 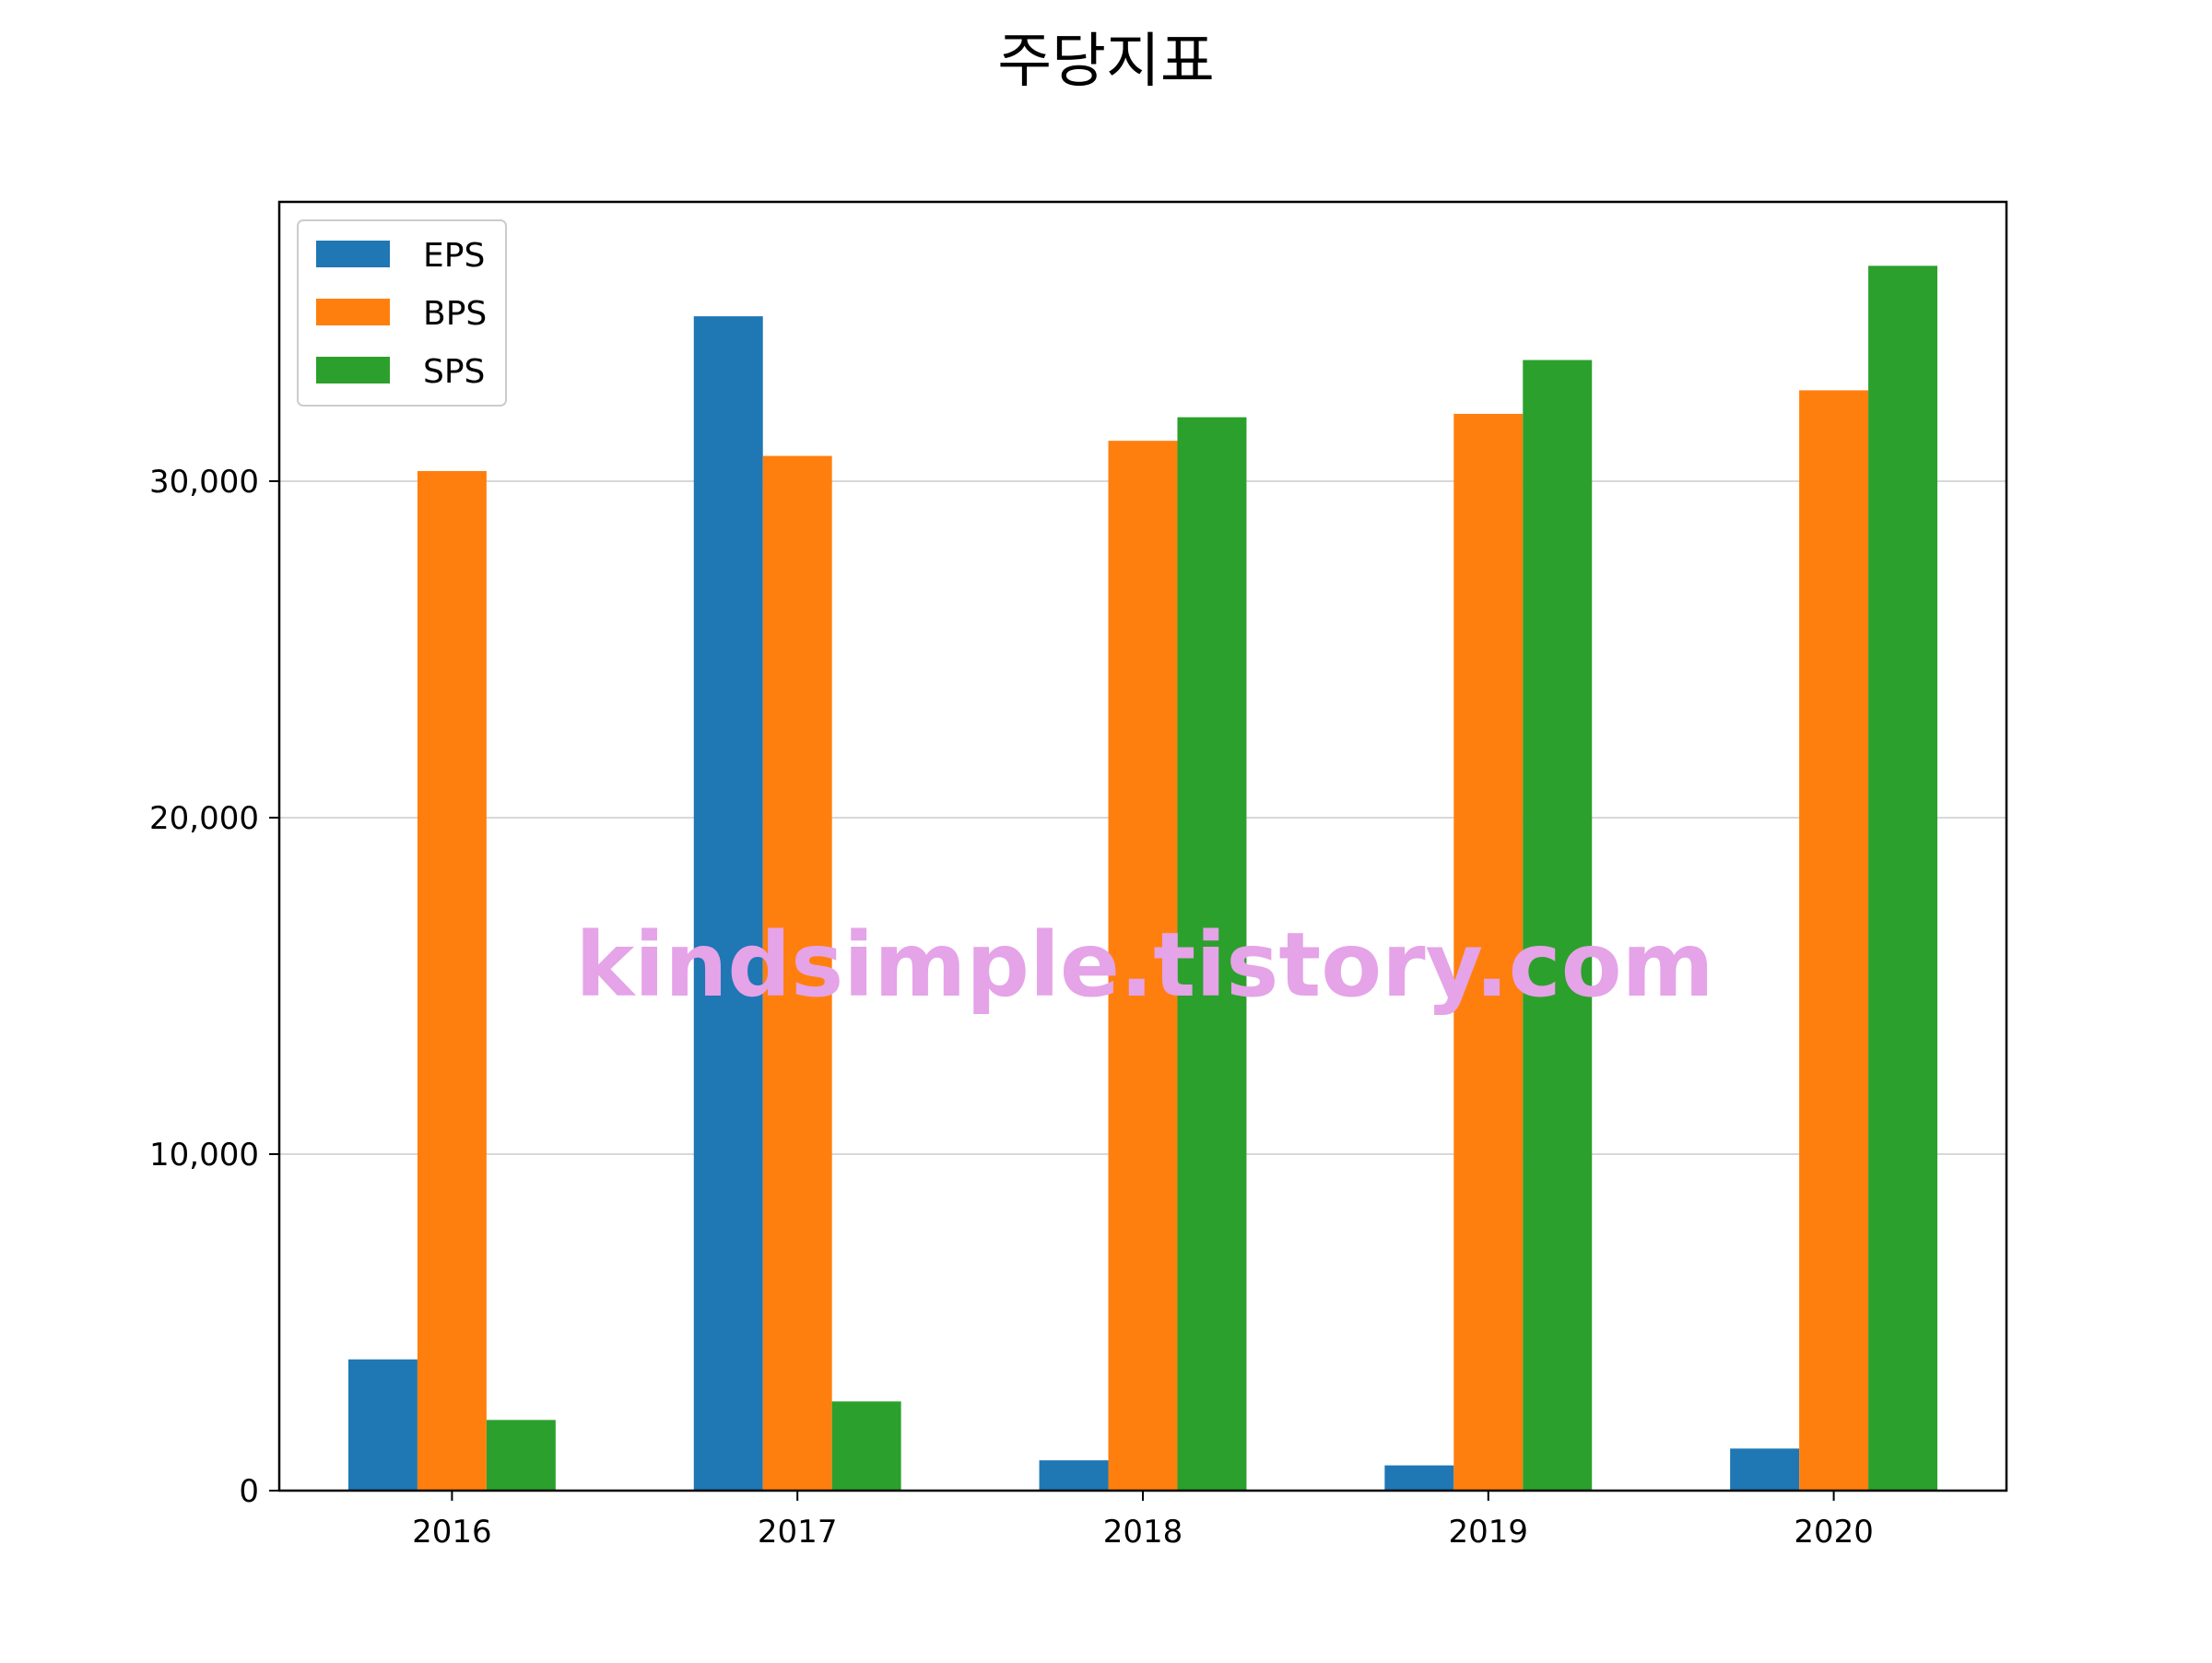 What do you see at coordinates (1143, 1532) in the screenshot?
I see `x-tick-label: 2018` at bounding box center [1143, 1532].